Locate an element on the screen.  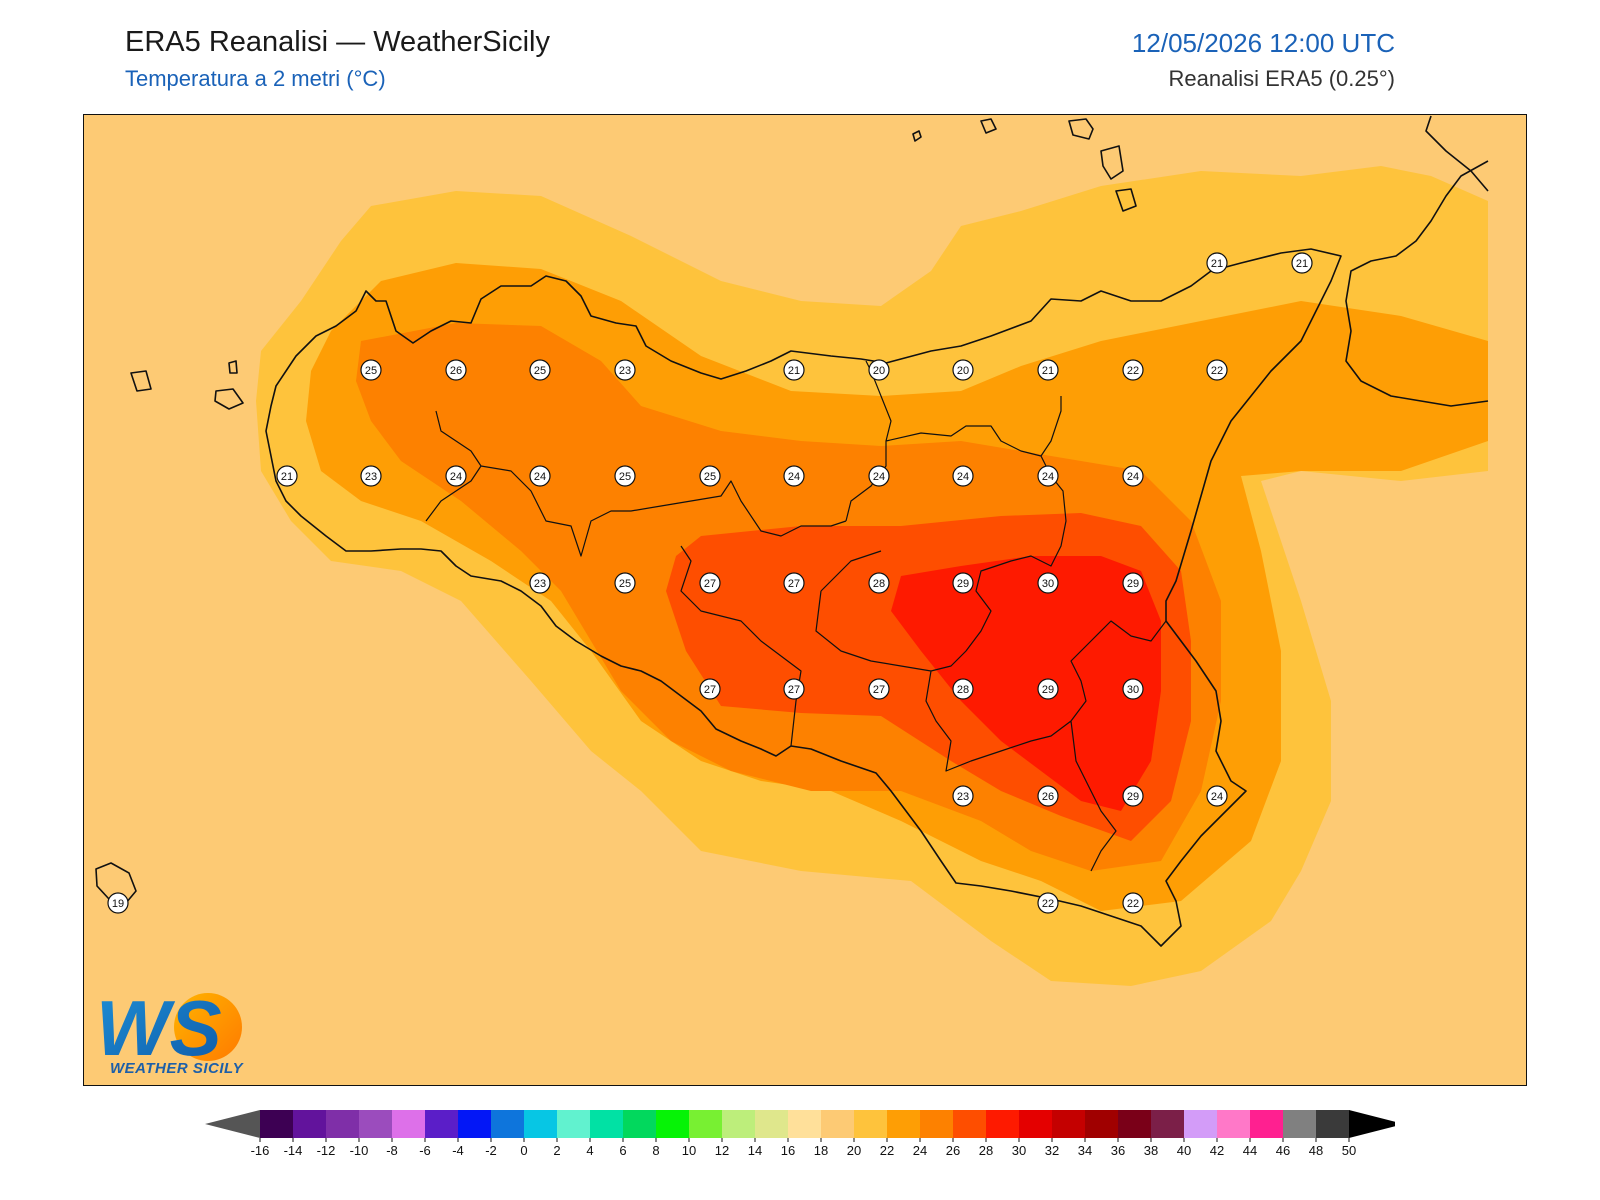
station-marker: 30 is located at coordinates (1048, 583).